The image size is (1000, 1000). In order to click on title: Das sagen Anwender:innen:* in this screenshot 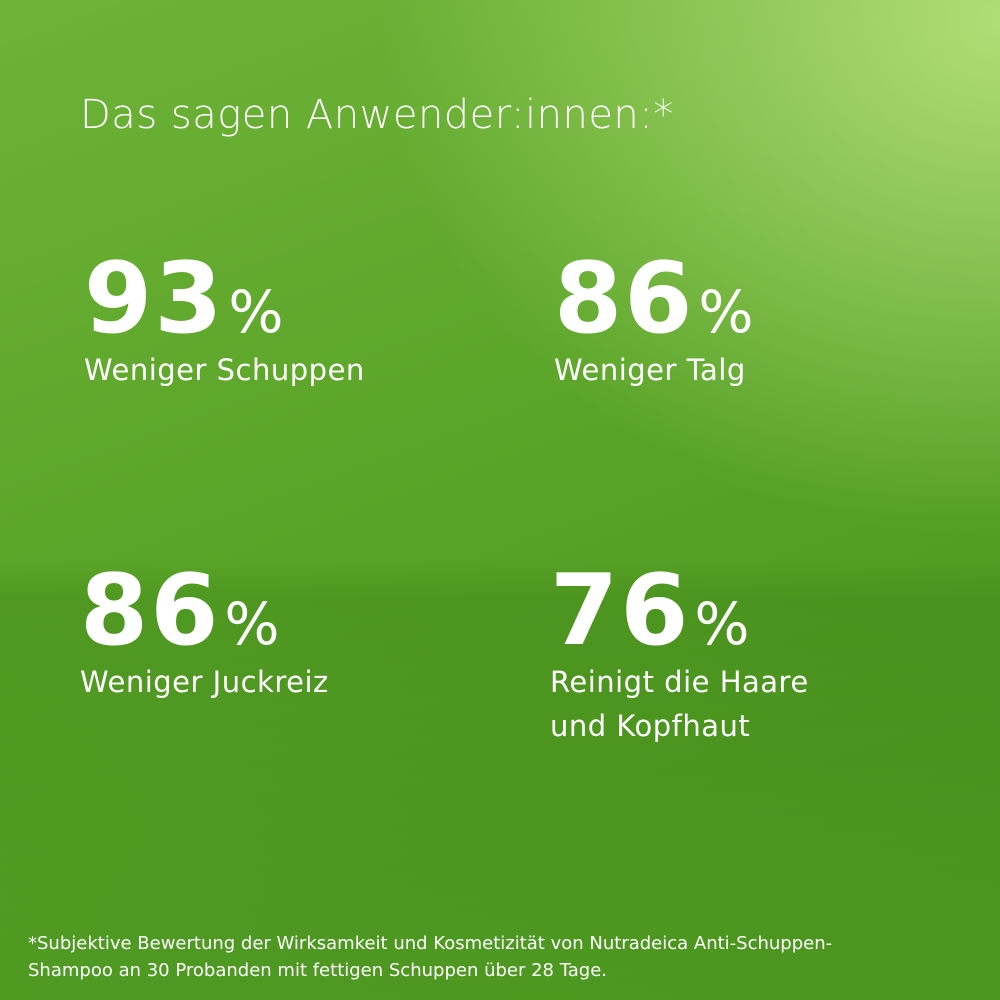, I will do `click(377, 115)`.